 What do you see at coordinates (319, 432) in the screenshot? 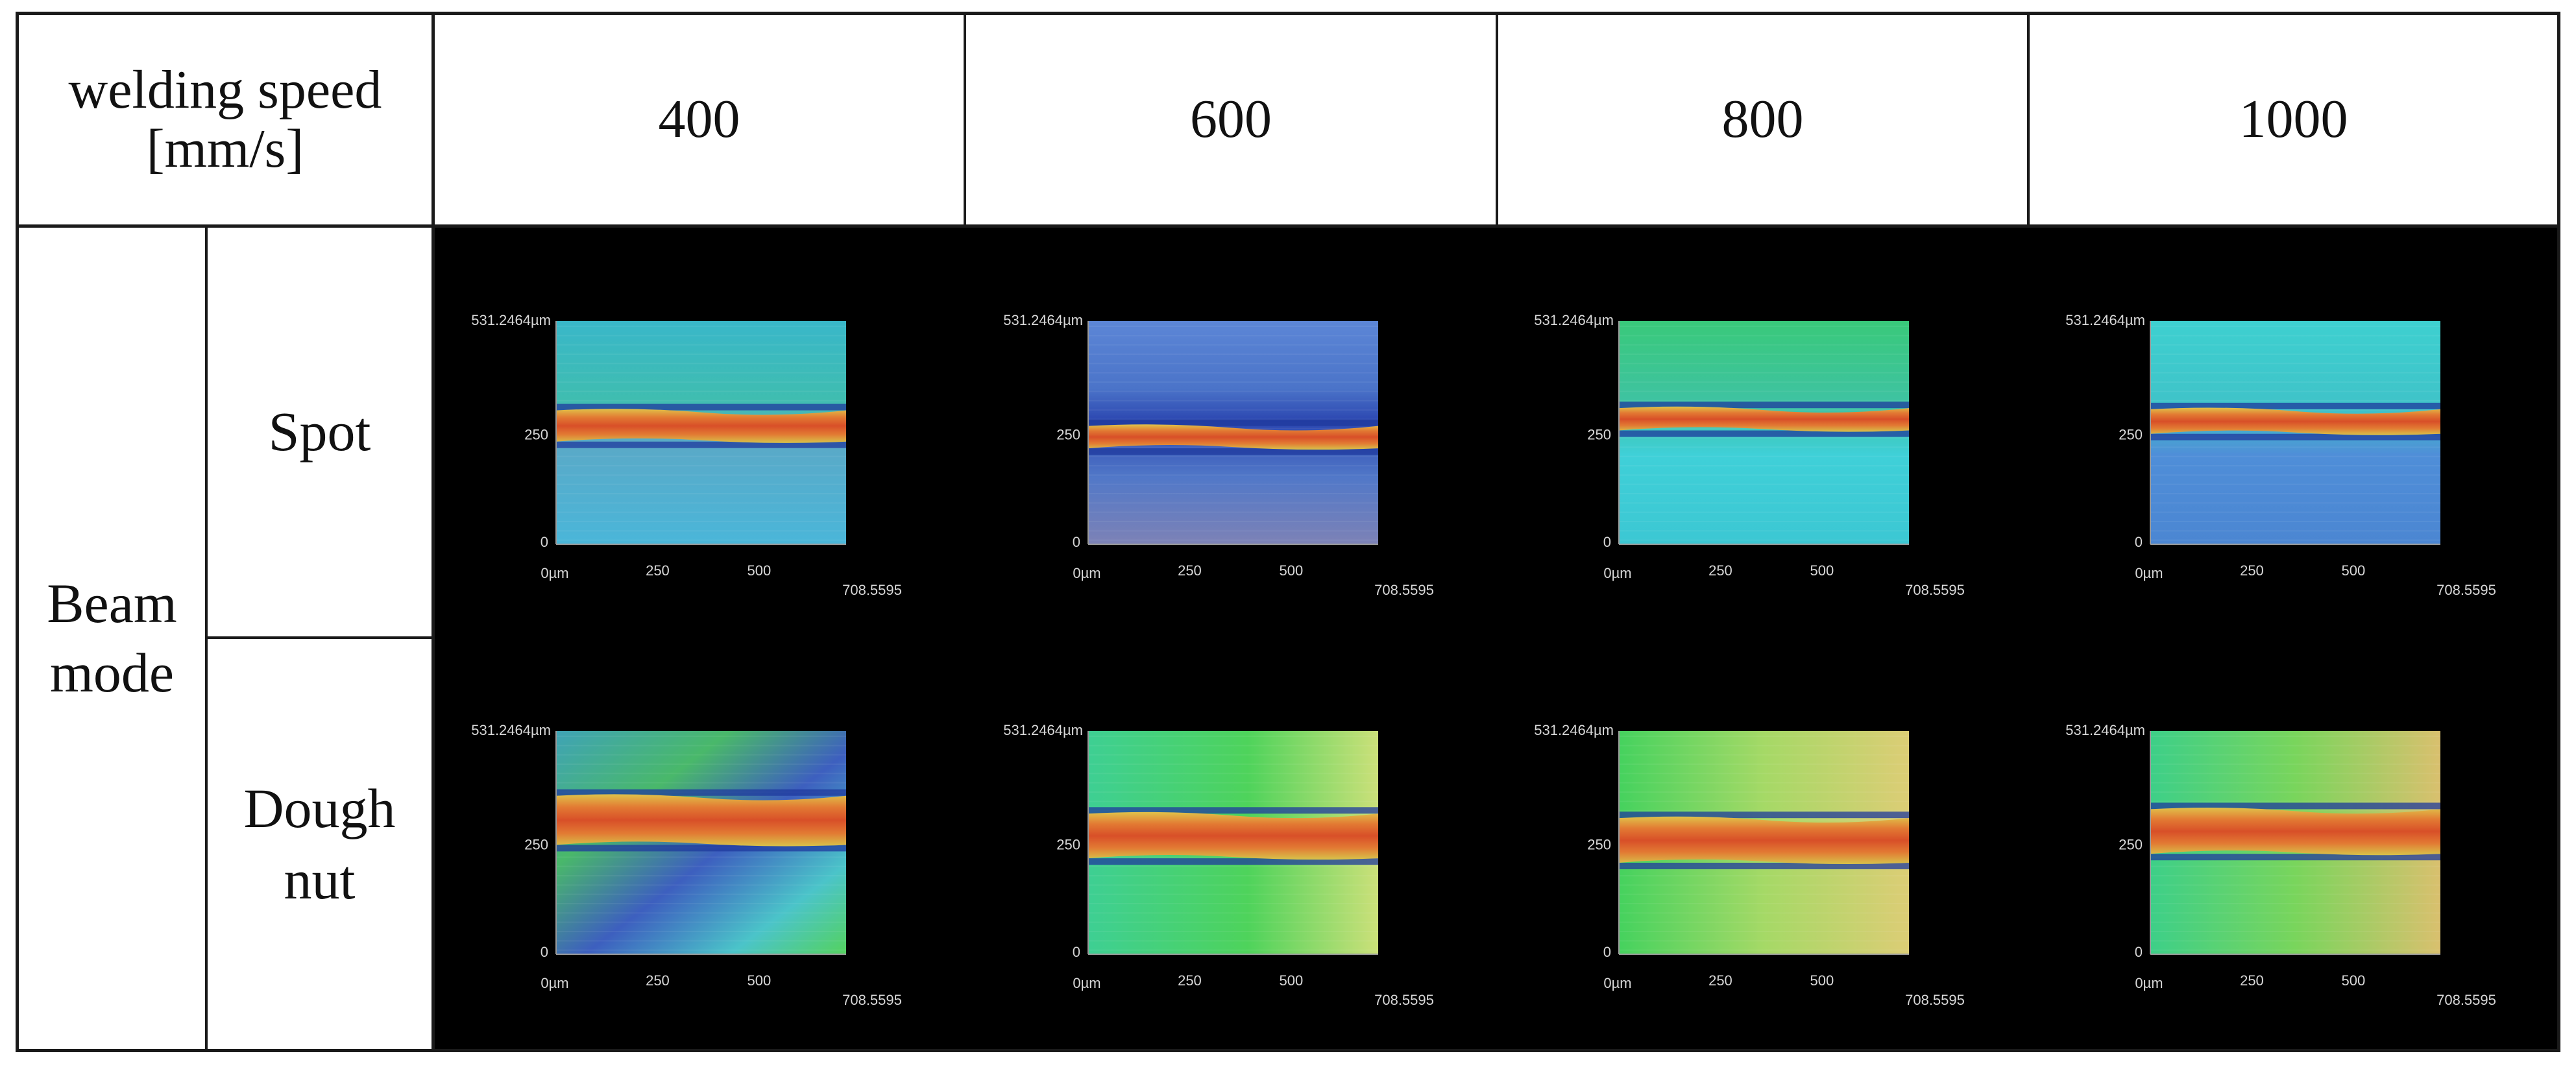
I see `spot-mode-label: Spot` at bounding box center [319, 432].